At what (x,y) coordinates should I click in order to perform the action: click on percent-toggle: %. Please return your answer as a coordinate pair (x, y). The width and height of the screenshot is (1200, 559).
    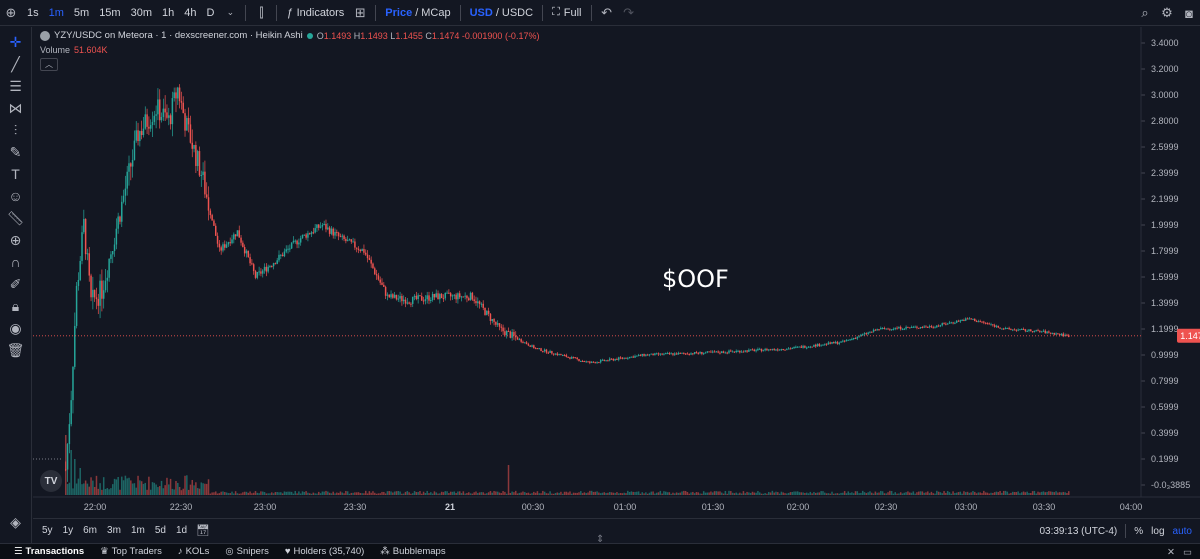
    Looking at the image, I should click on (1139, 531).